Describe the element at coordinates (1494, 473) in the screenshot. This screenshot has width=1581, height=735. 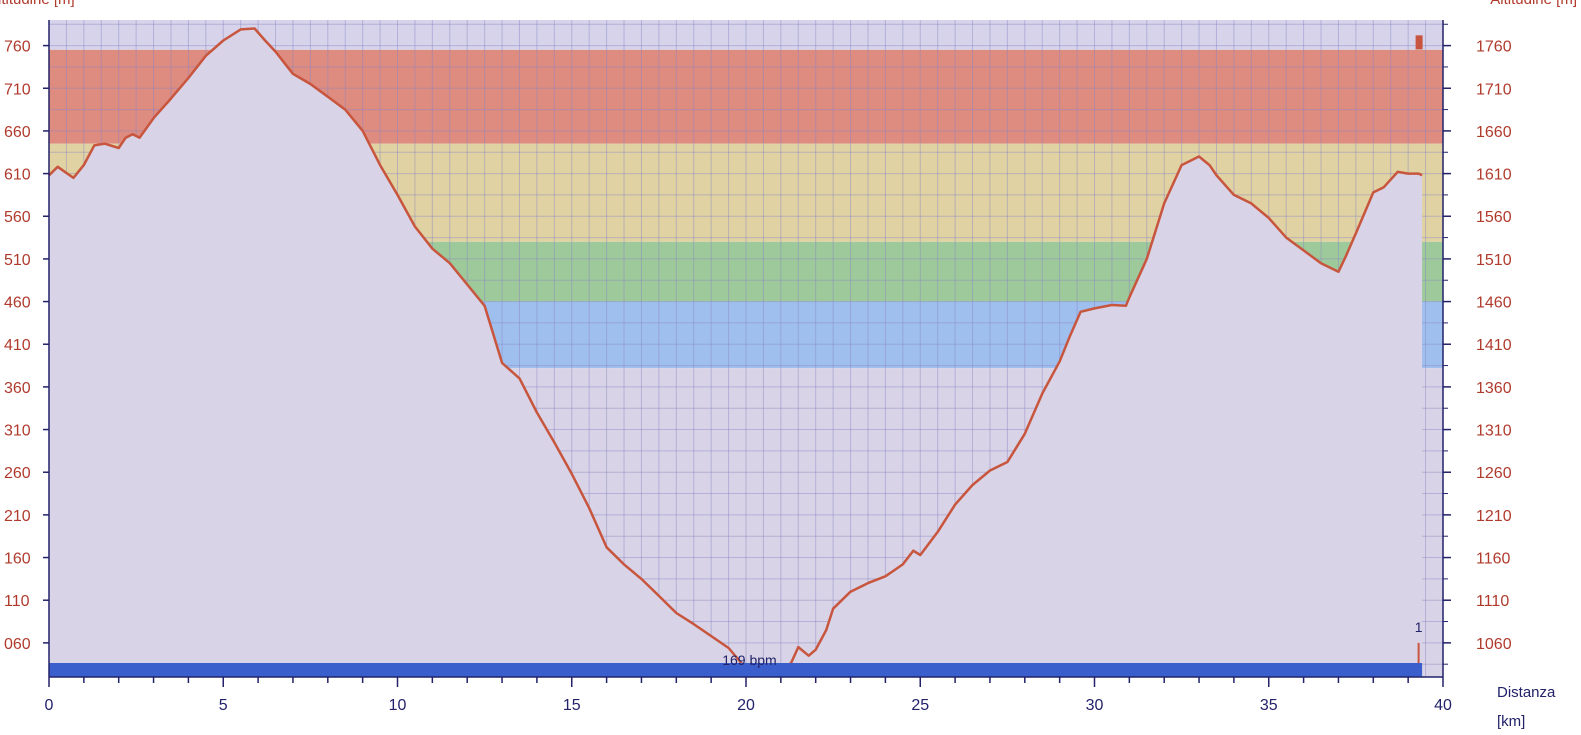
I see `y-tick-label-right: 1260` at that location.